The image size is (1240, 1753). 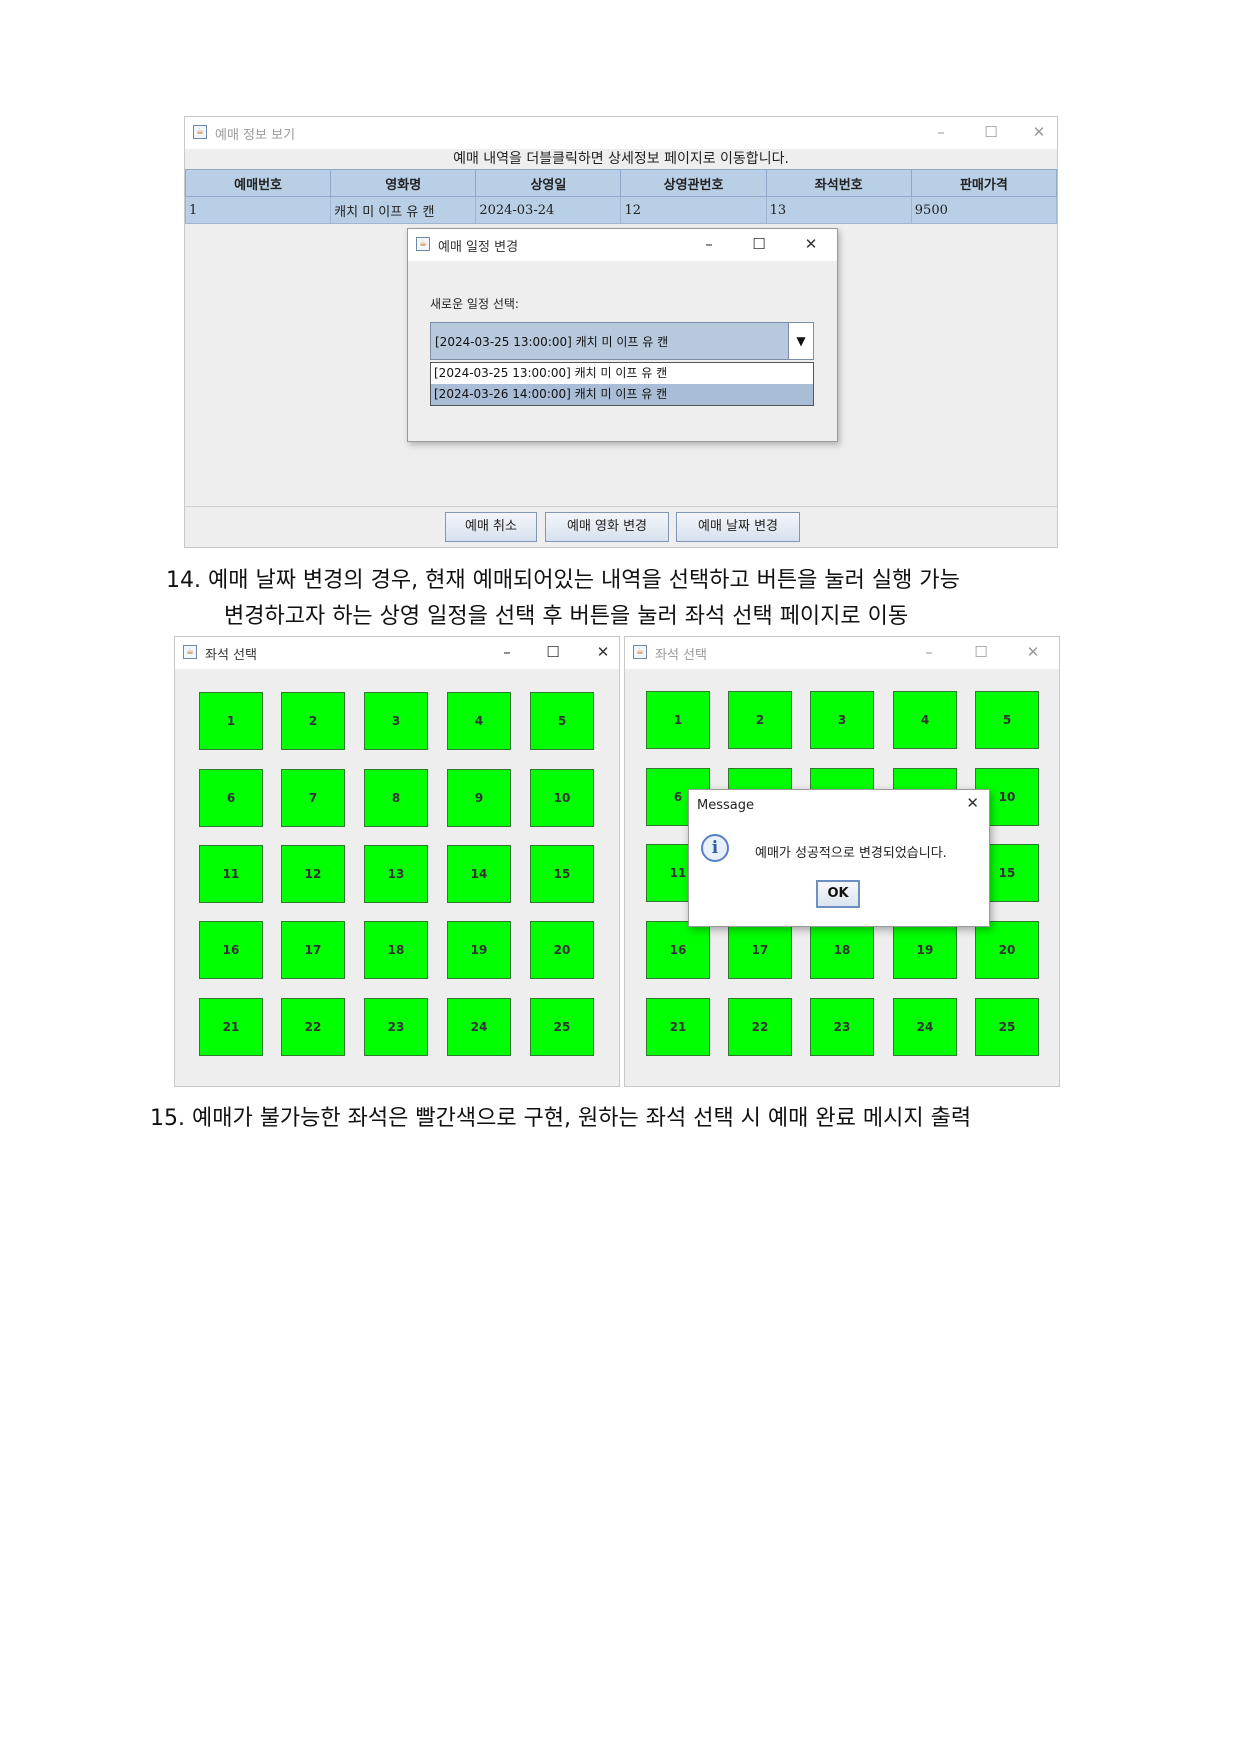 What do you see at coordinates (800, 341) in the screenshot?
I see `dropdown-arrow-icon: ▼` at bounding box center [800, 341].